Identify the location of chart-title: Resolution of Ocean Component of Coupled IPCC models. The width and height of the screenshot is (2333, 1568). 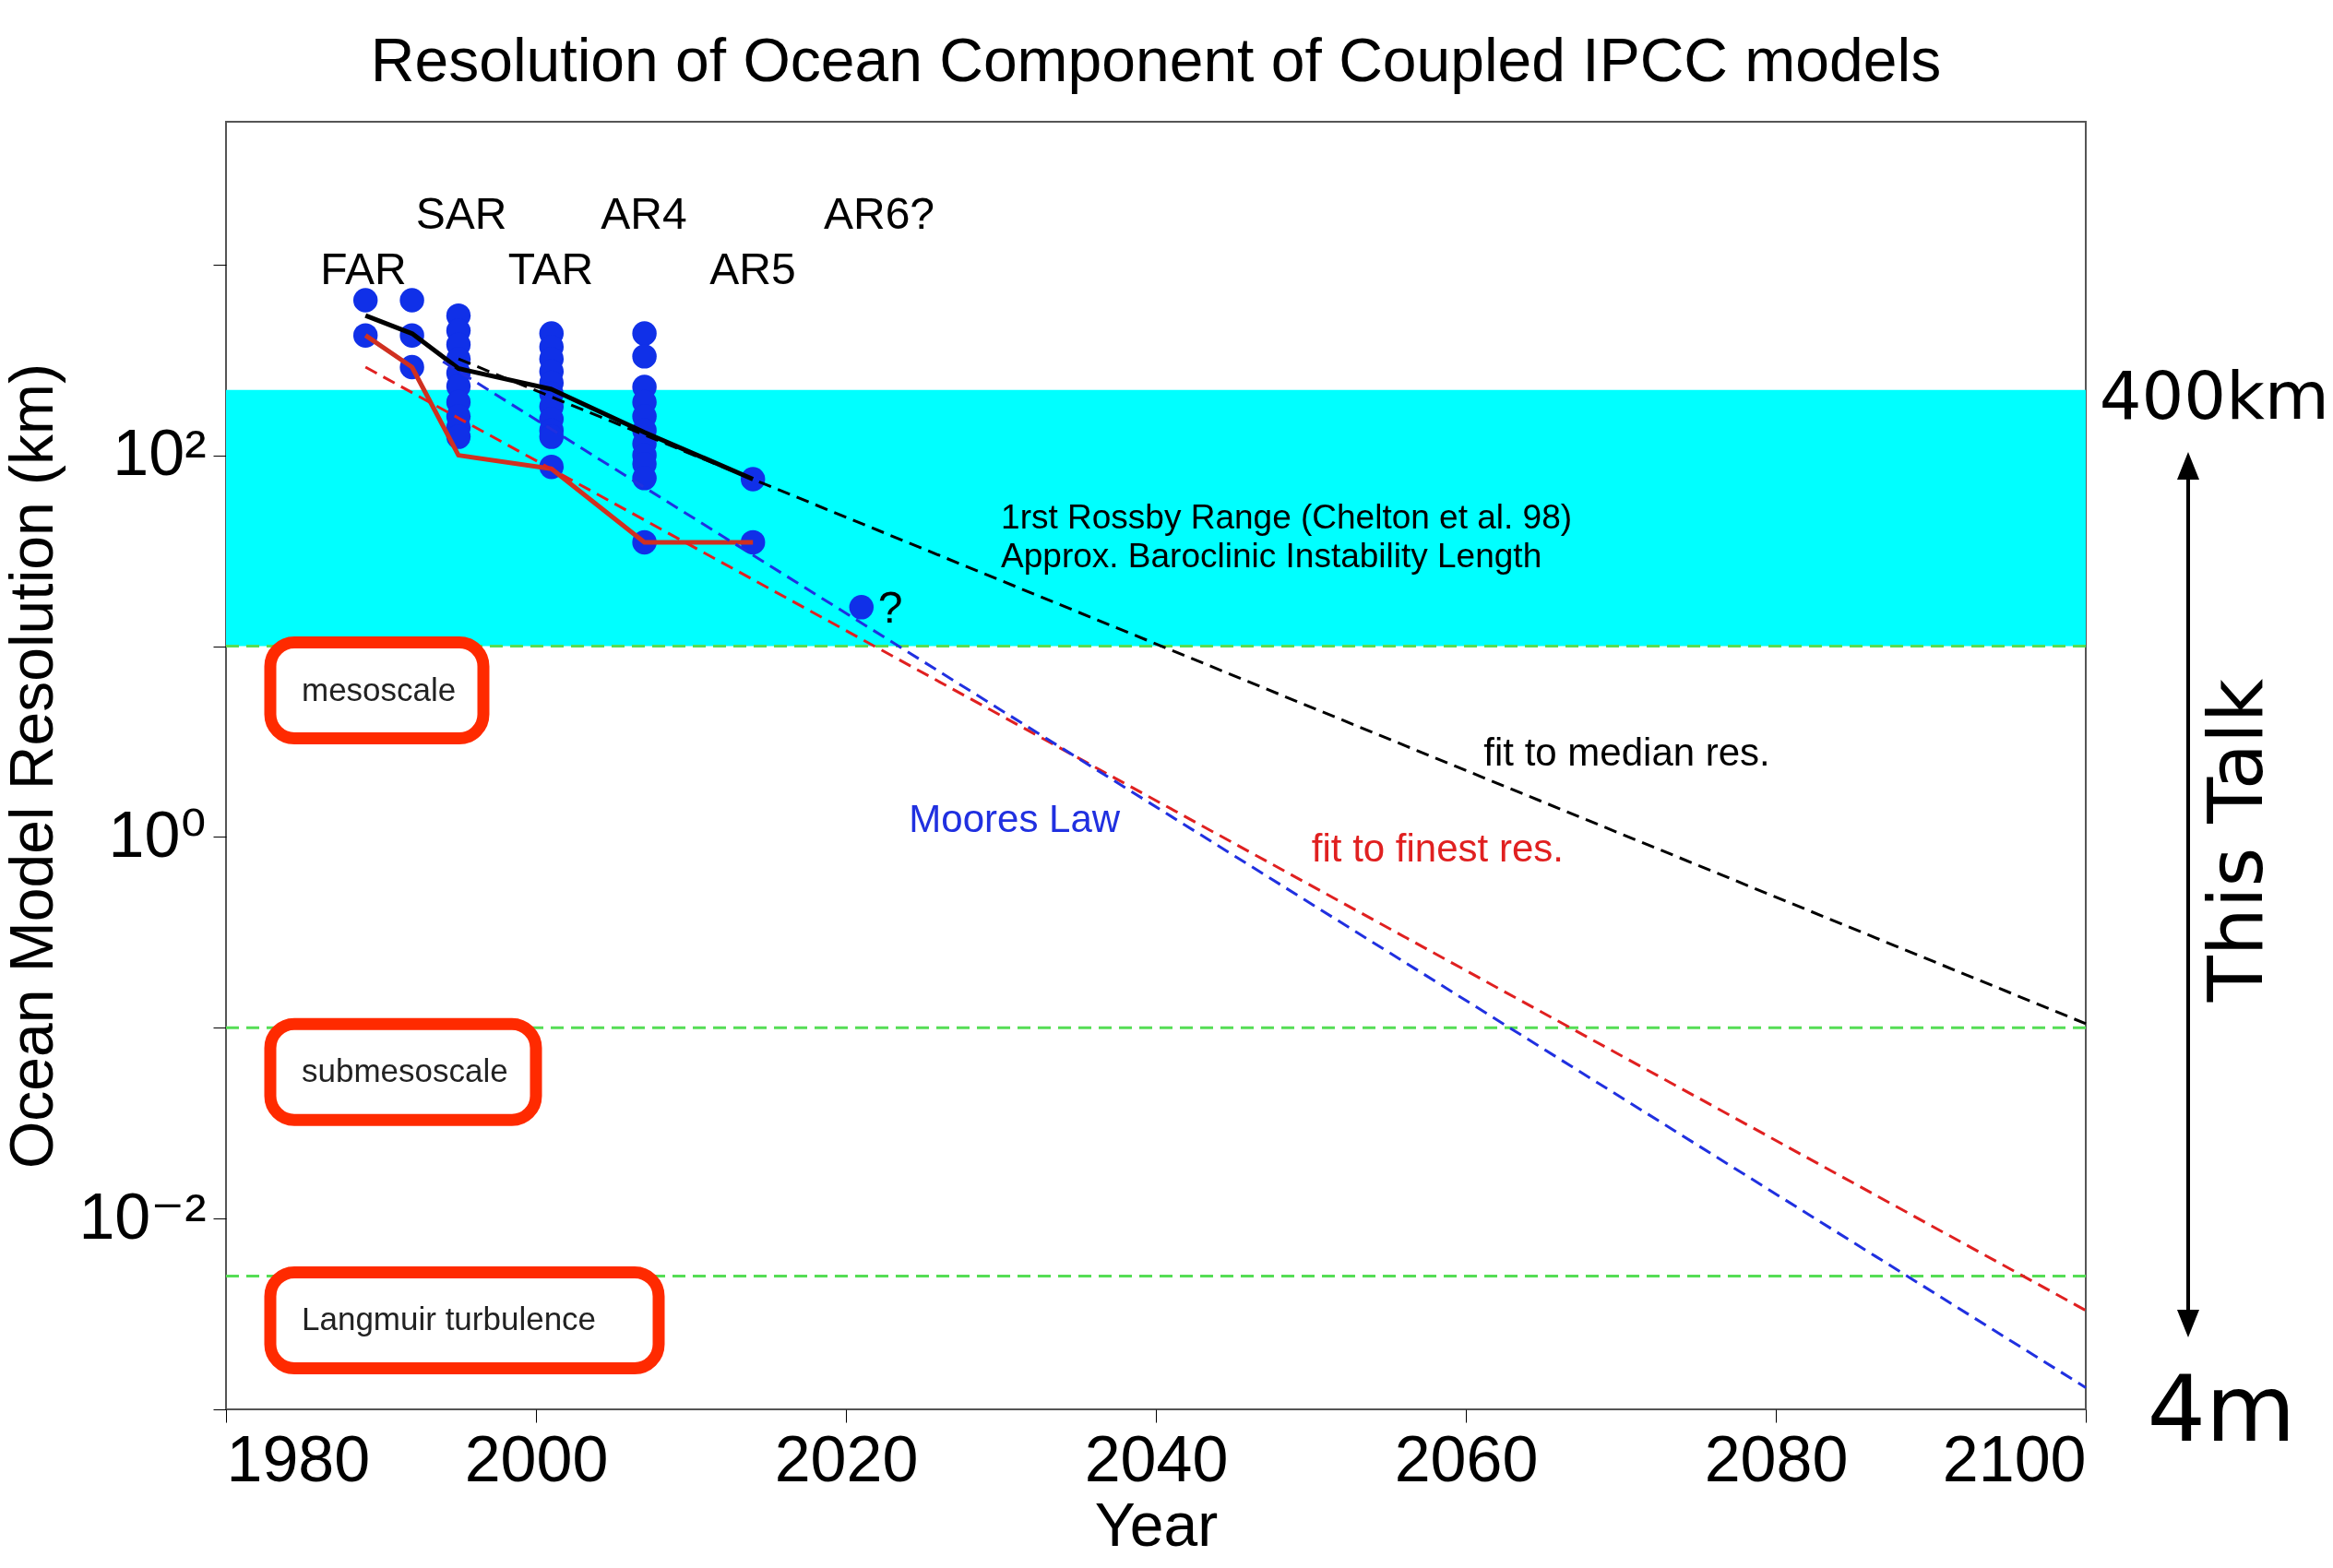
(1156, 60).